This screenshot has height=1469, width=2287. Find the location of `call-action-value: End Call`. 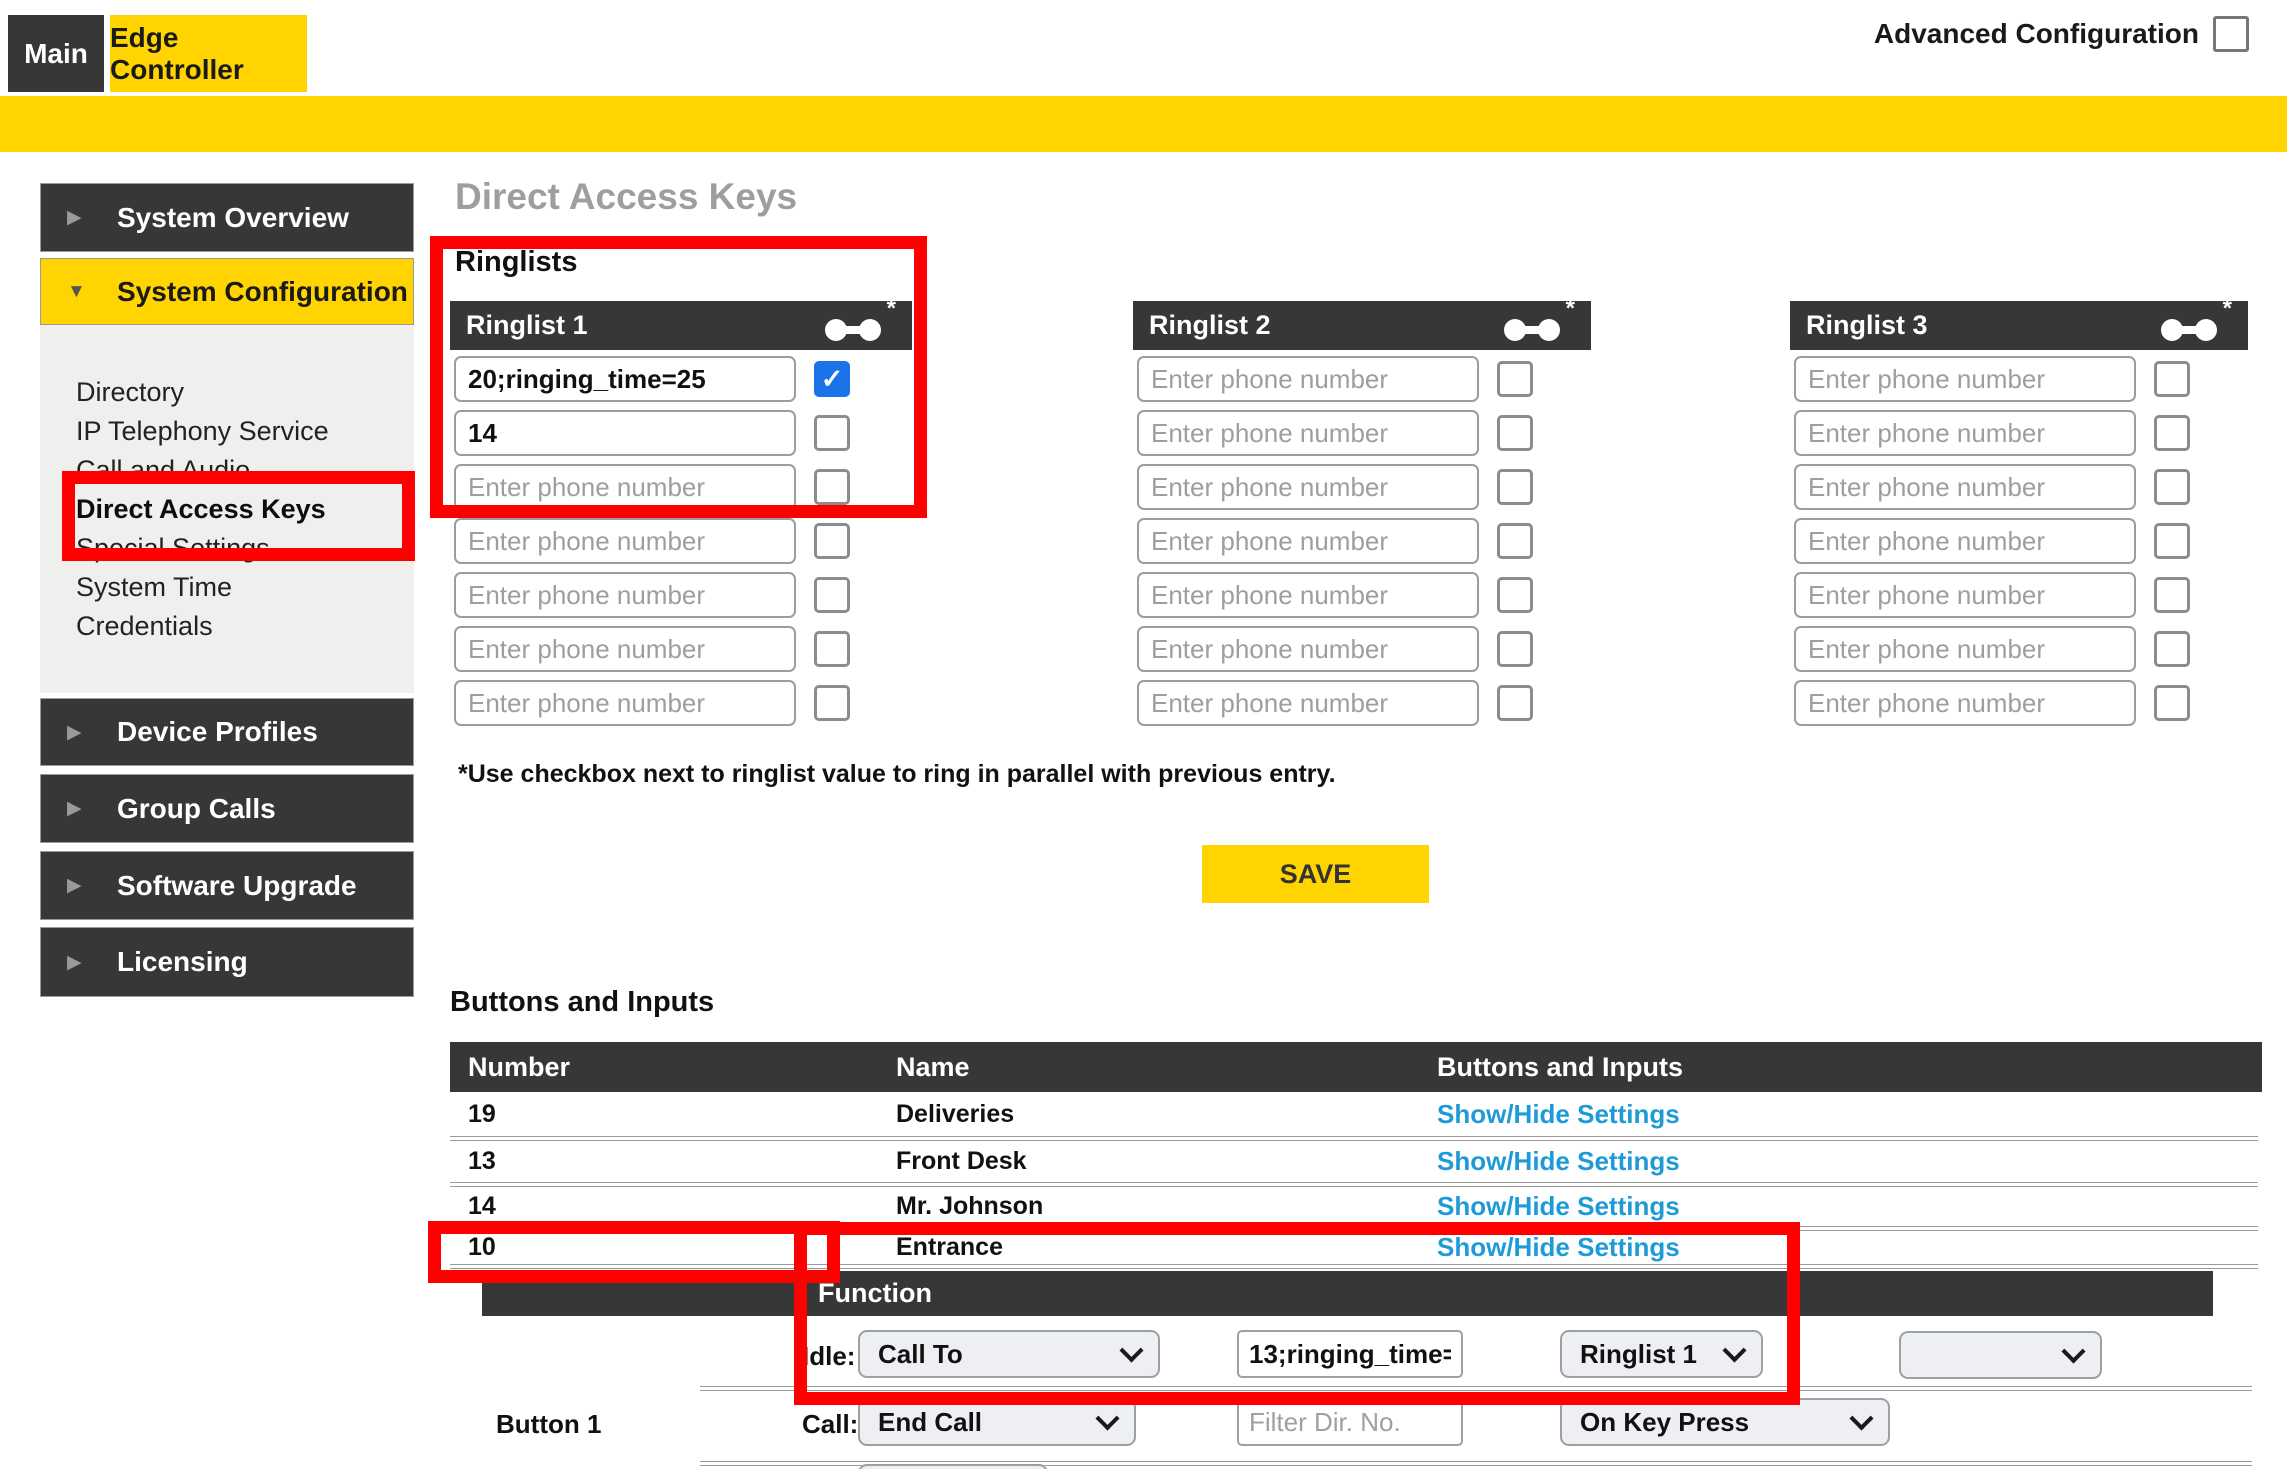

call-action-value: End Call is located at coordinates (930, 1421).